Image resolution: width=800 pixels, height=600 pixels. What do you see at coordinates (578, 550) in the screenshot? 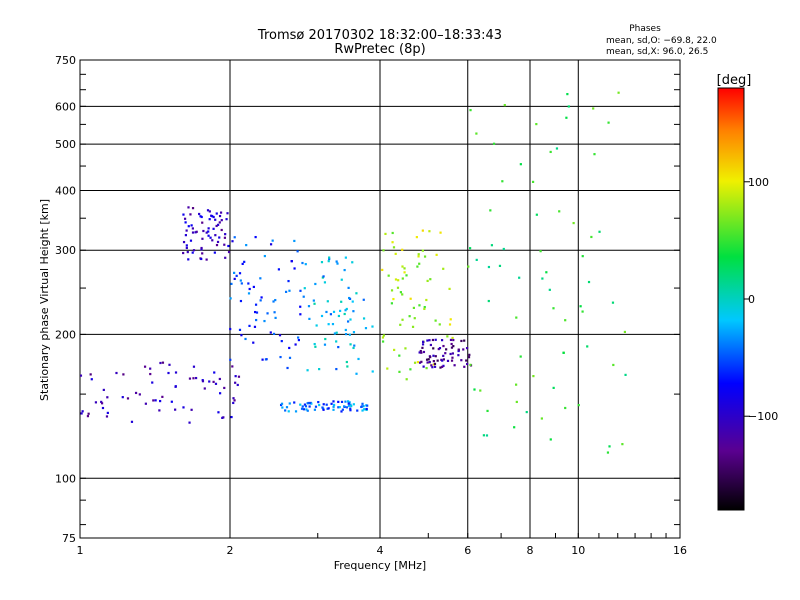
I see `x-tick-label: 10` at bounding box center [578, 550].